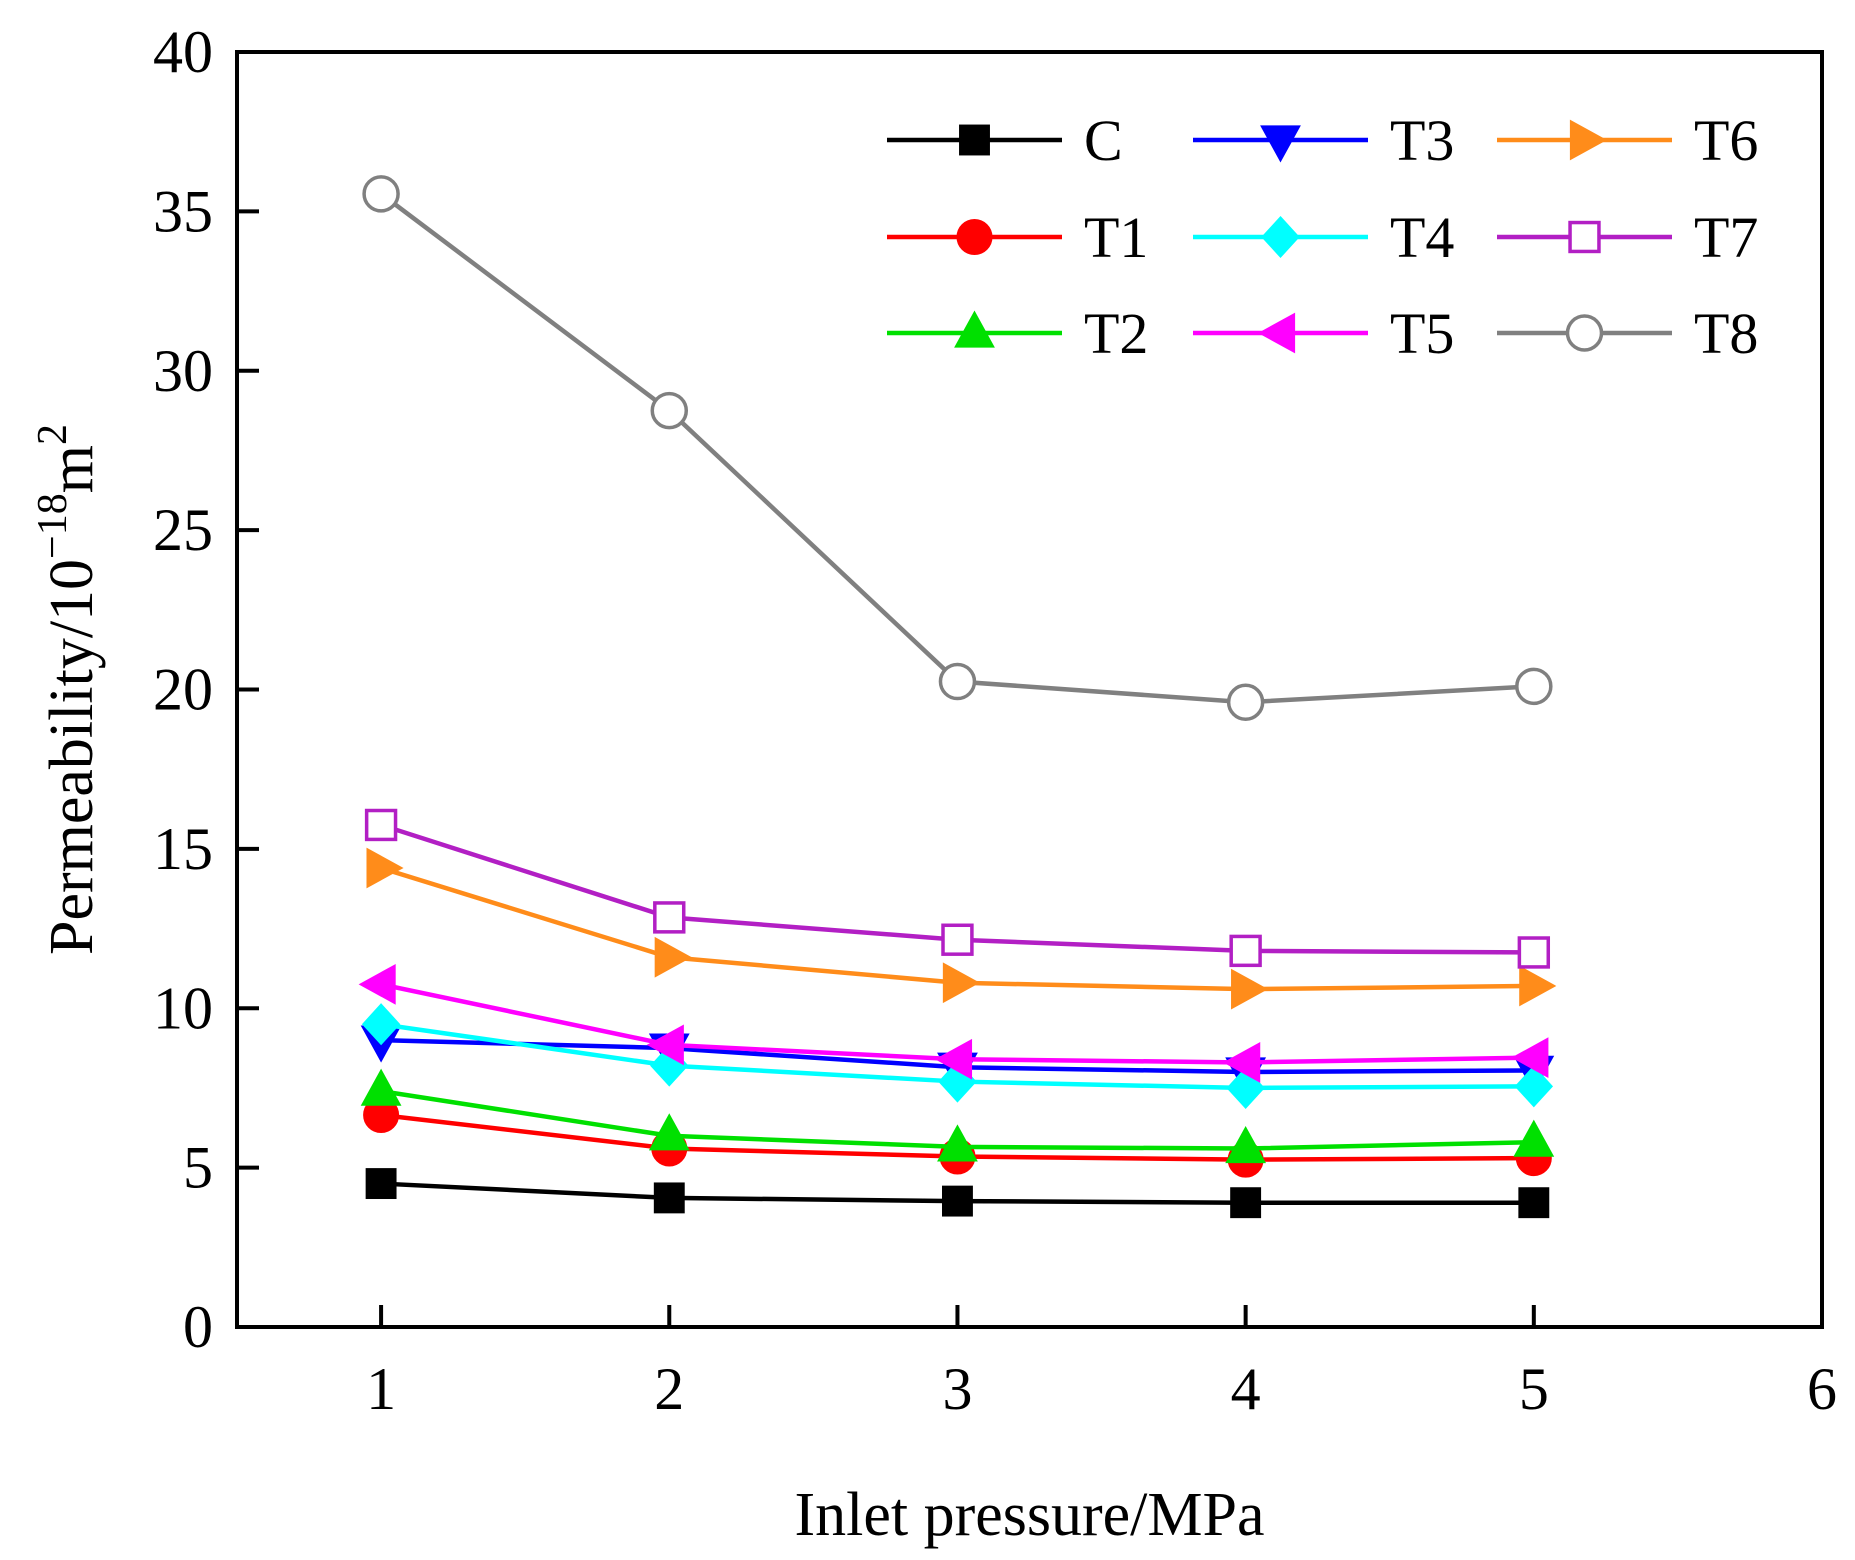 Image resolution: width=1855 pixels, height=1560 pixels. What do you see at coordinates (957, 1116) in the screenshot?
I see `series-t2` at bounding box center [957, 1116].